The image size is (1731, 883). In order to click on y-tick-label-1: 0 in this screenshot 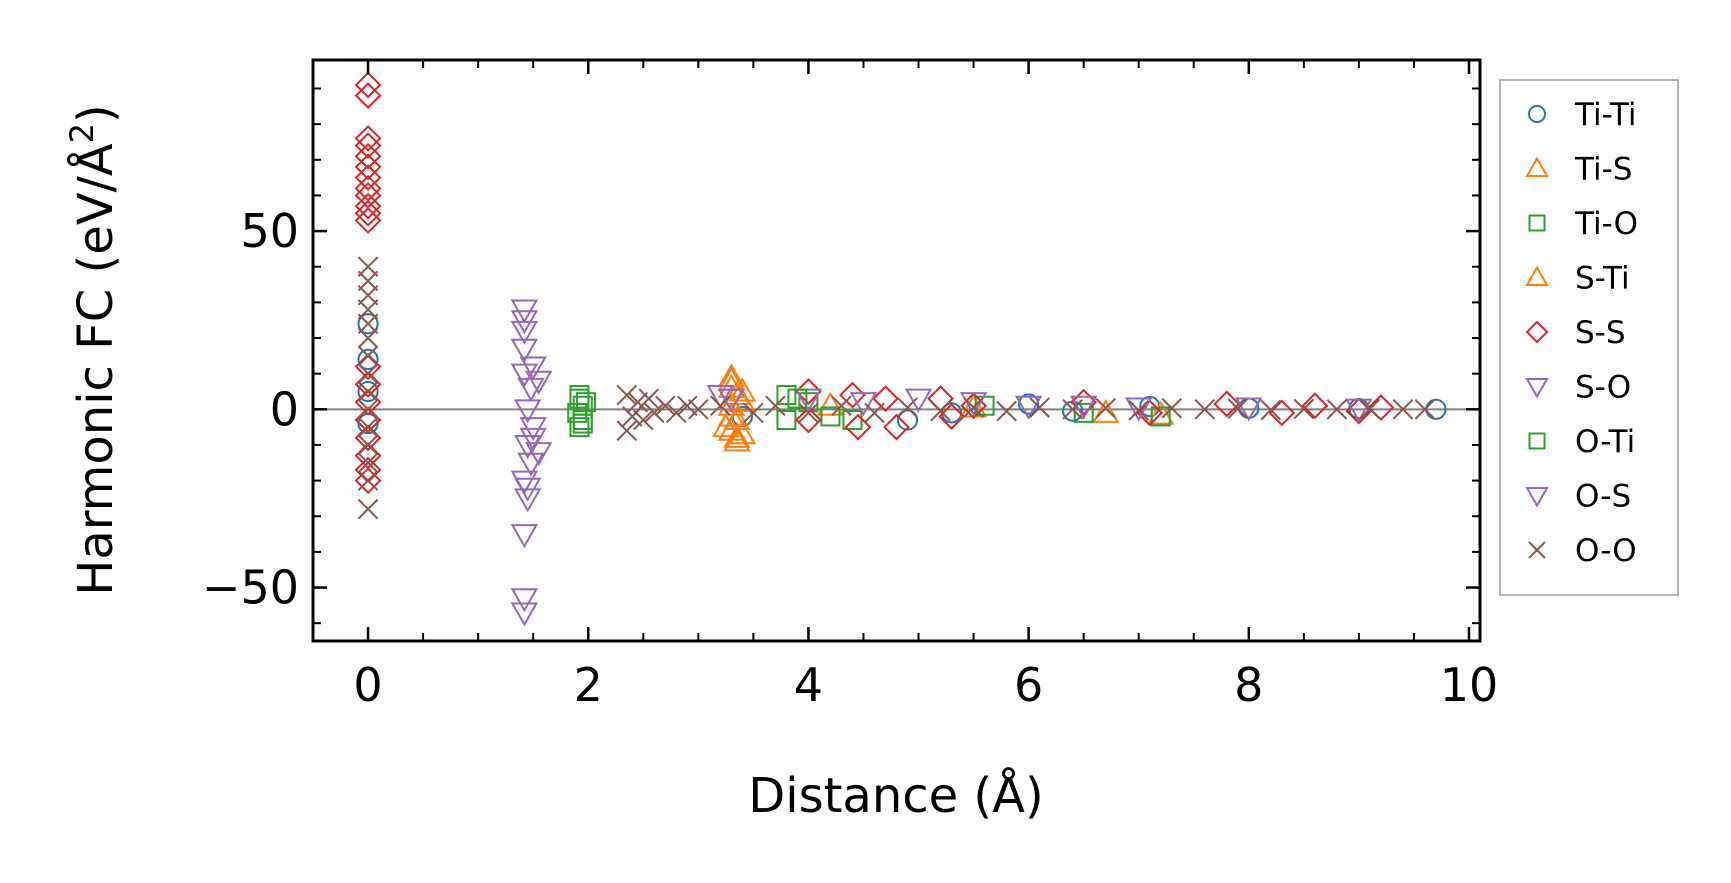, I will do `click(284, 409)`.